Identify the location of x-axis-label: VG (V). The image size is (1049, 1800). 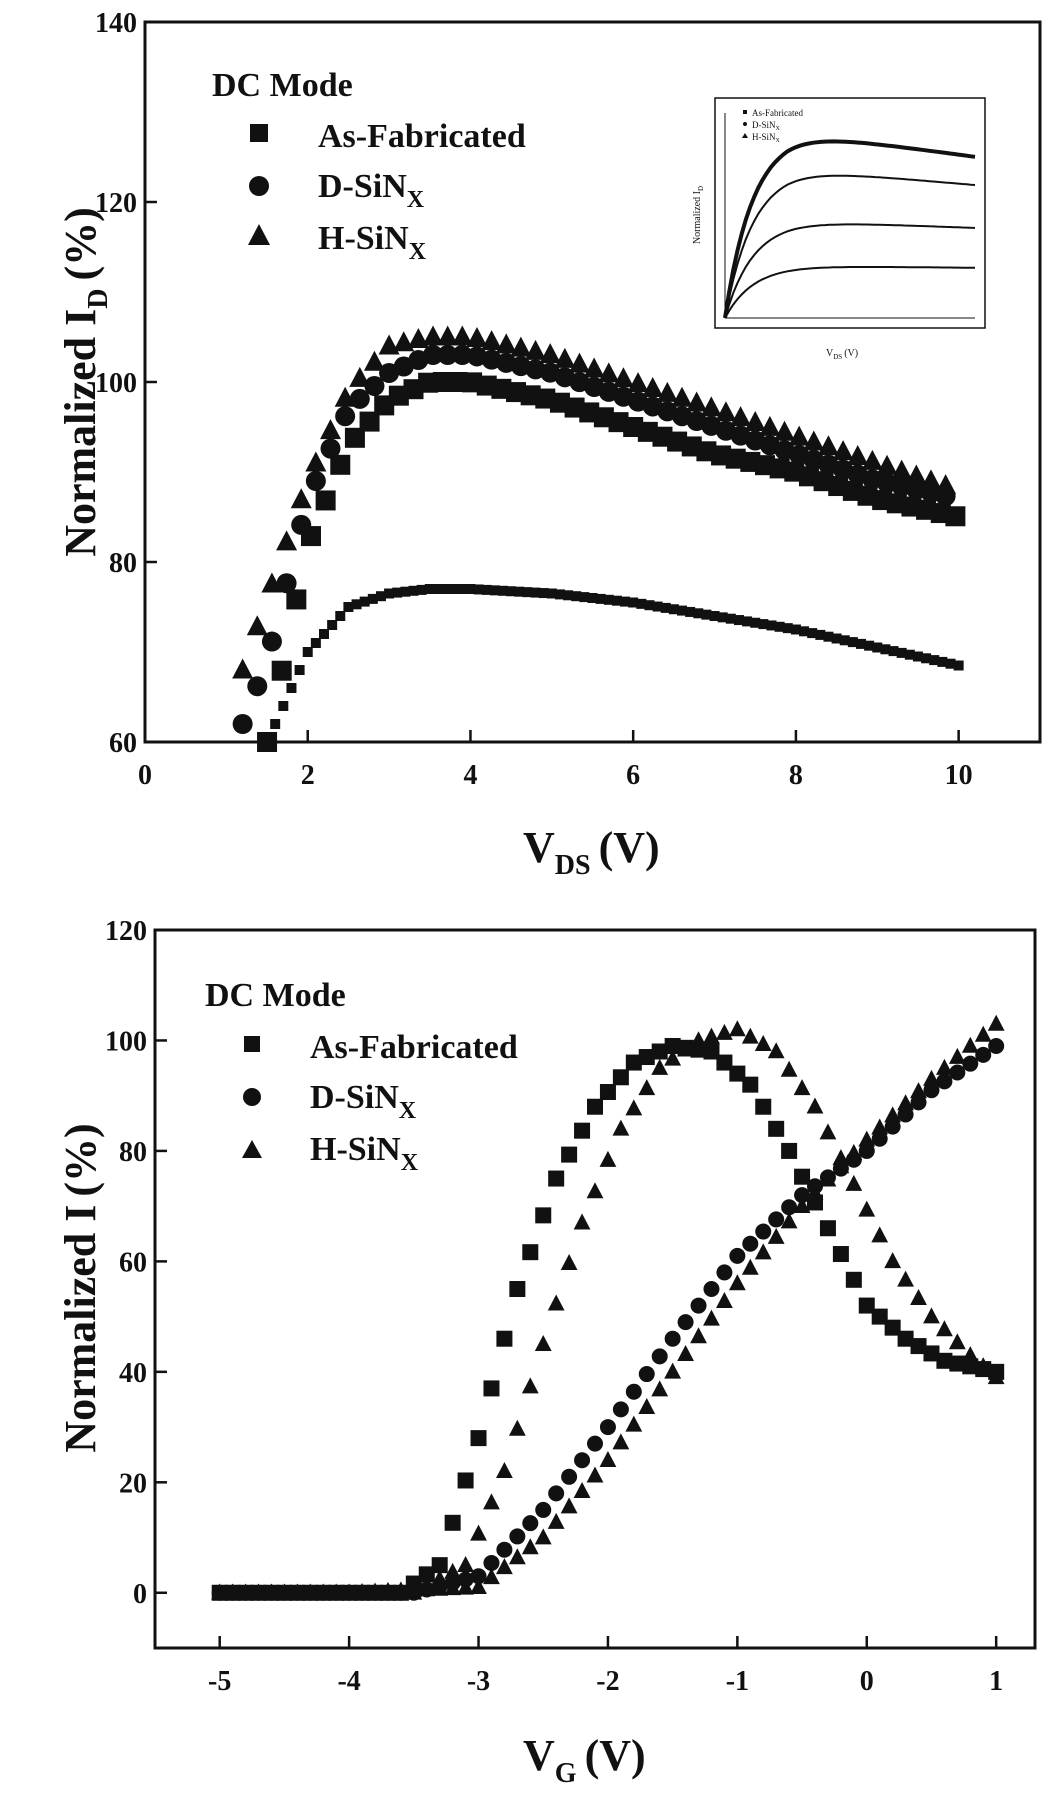
(584, 1760).